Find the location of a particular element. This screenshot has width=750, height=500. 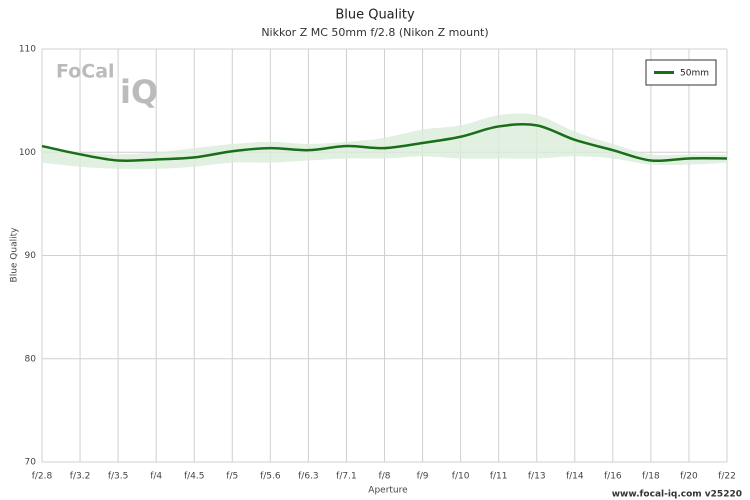

x-tick-label: f/4 is located at coordinates (156, 477).